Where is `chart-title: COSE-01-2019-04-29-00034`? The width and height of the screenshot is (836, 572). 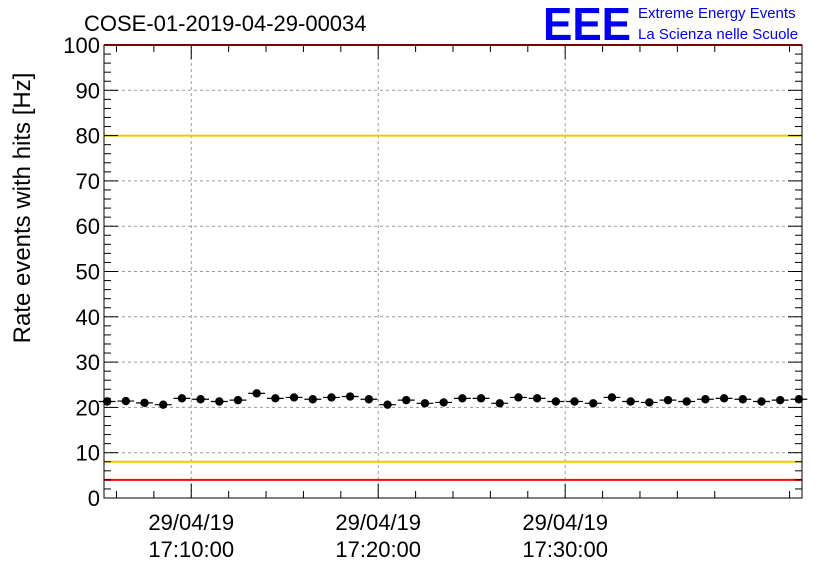 chart-title: COSE-01-2019-04-29-00034 is located at coordinates (225, 23).